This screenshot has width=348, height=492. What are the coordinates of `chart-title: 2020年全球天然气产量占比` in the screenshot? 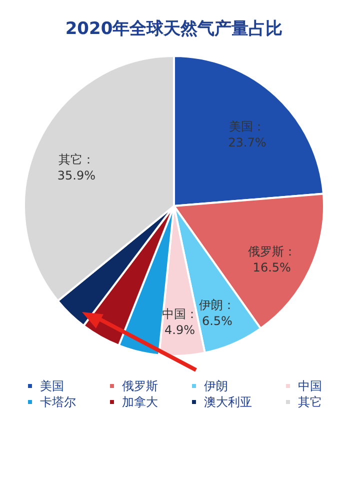 It's located at (174, 29).